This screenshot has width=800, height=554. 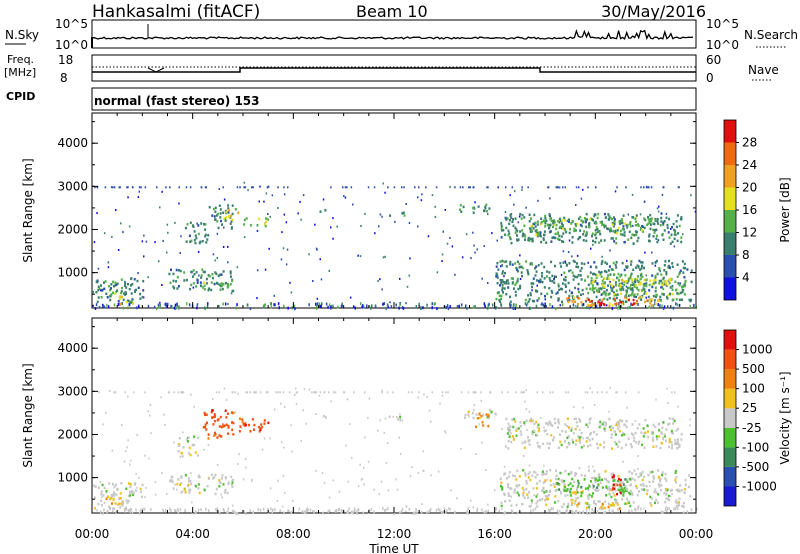 What do you see at coordinates (65, 60) in the screenshot?
I see `freq-tick-top: 18` at bounding box center [65, 60].